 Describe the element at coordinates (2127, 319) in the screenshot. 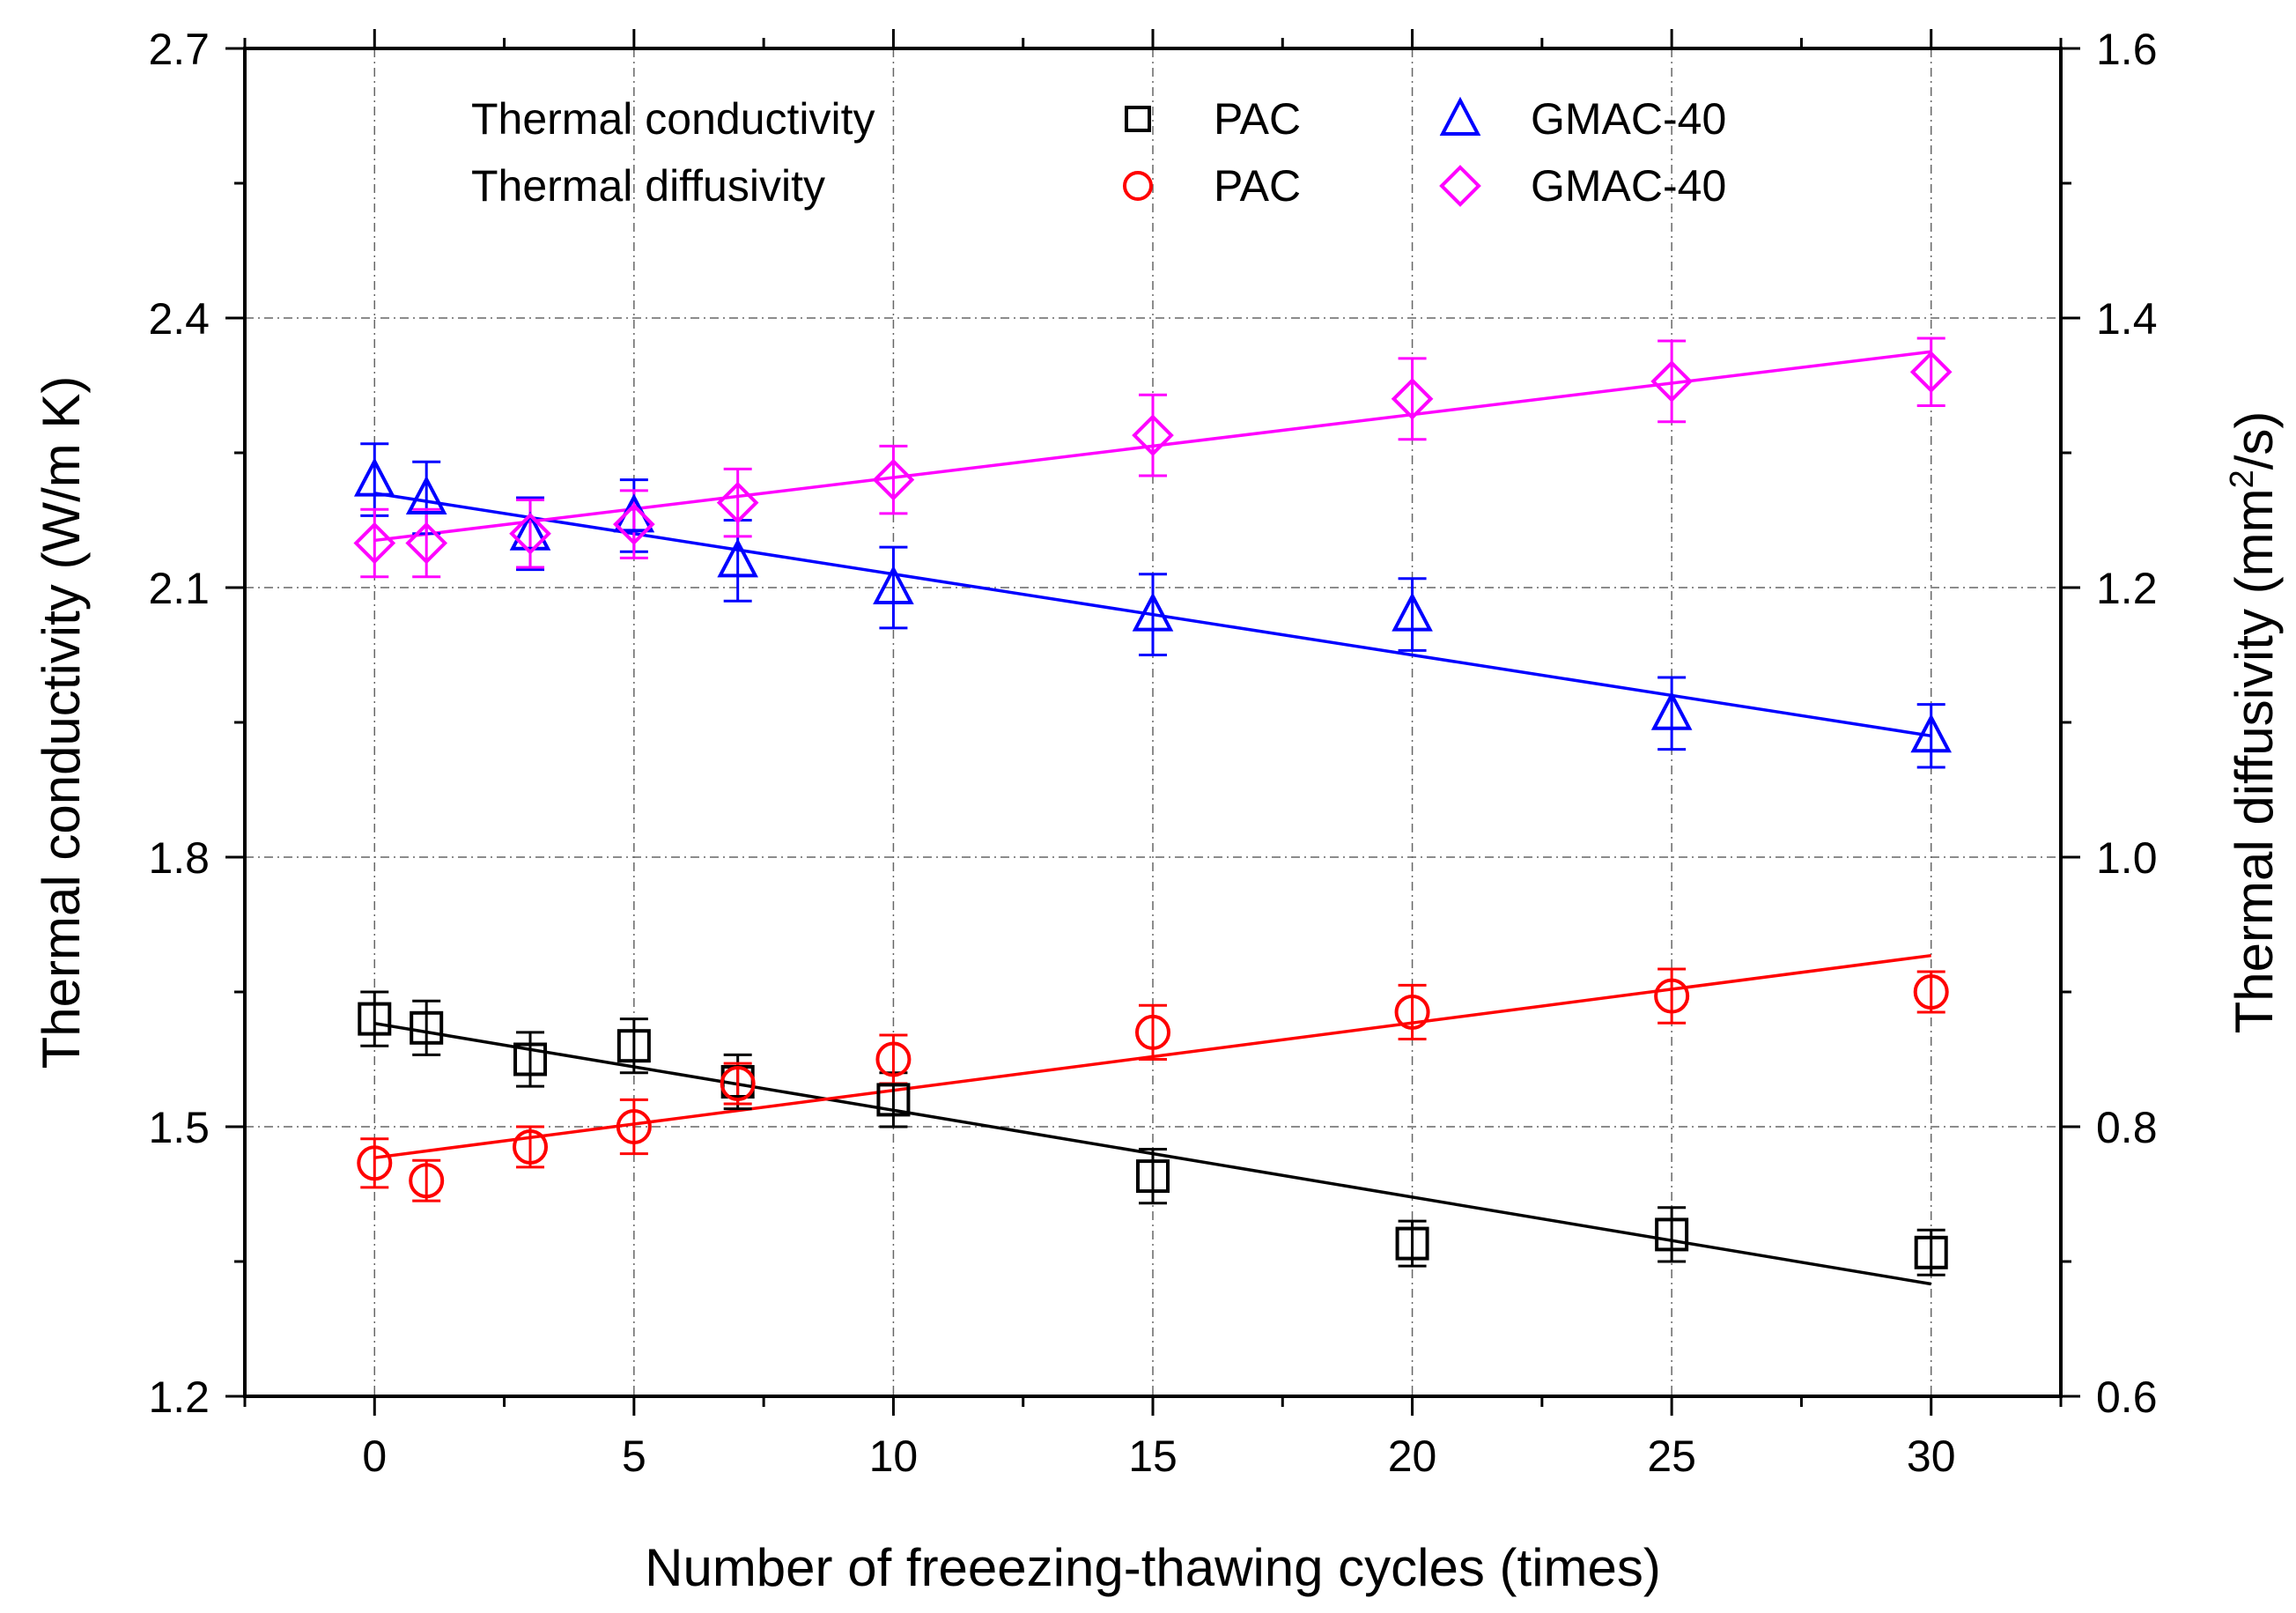

I see `y-right-tick-label: 1.4` at that location.